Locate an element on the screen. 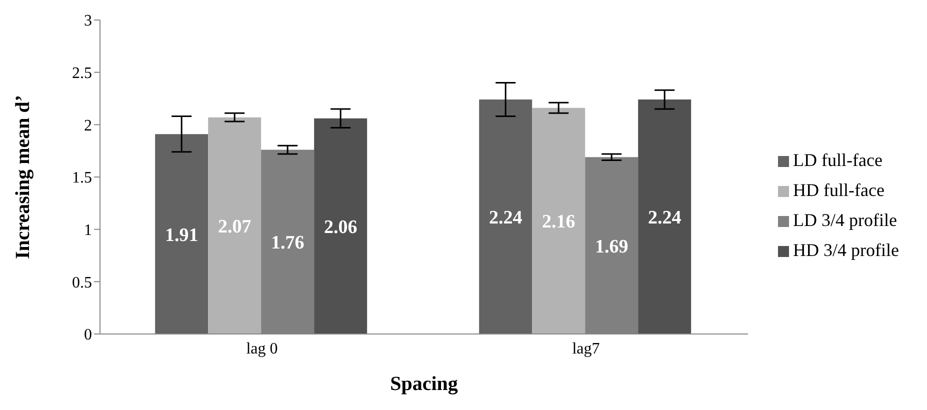 The width and height of the screenshot is (927, 410). y-tick-label: 0.5 is located at coordinates (82, 283).